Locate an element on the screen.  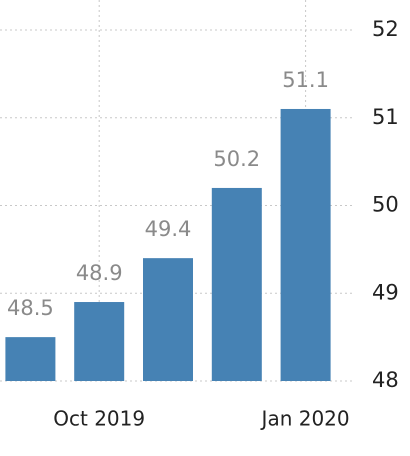
x-tick-label: Oct 2019 is located at coordinates (99, 419).